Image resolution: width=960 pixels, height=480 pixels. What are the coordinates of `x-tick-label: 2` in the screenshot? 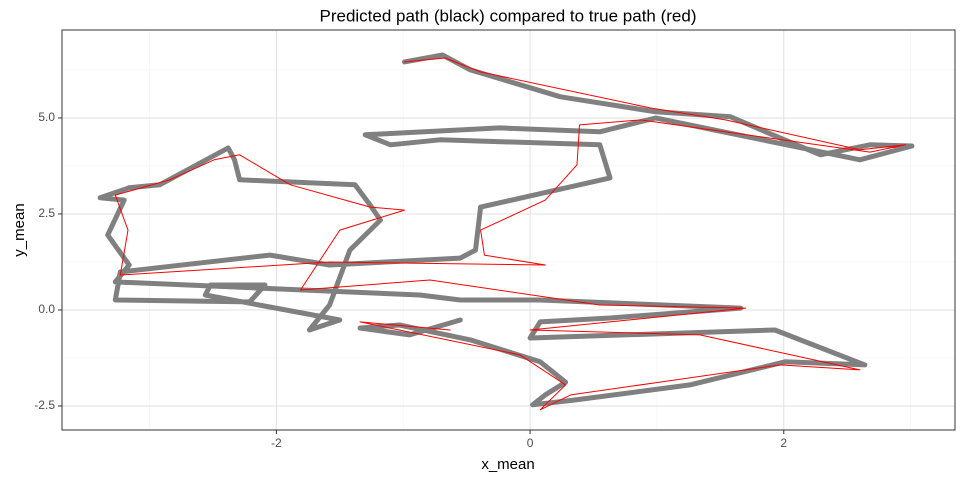 It's located at (783, 443).